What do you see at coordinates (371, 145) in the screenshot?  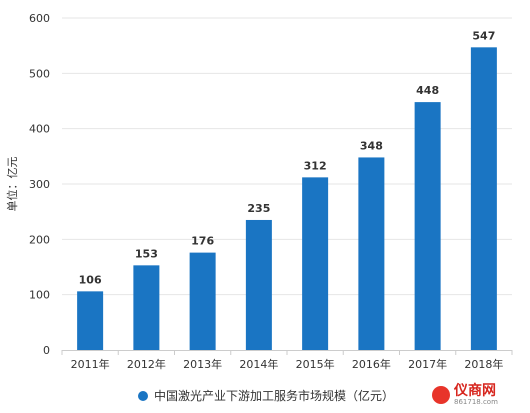 I see `data-label: 348` at bounding box center [371, 145].